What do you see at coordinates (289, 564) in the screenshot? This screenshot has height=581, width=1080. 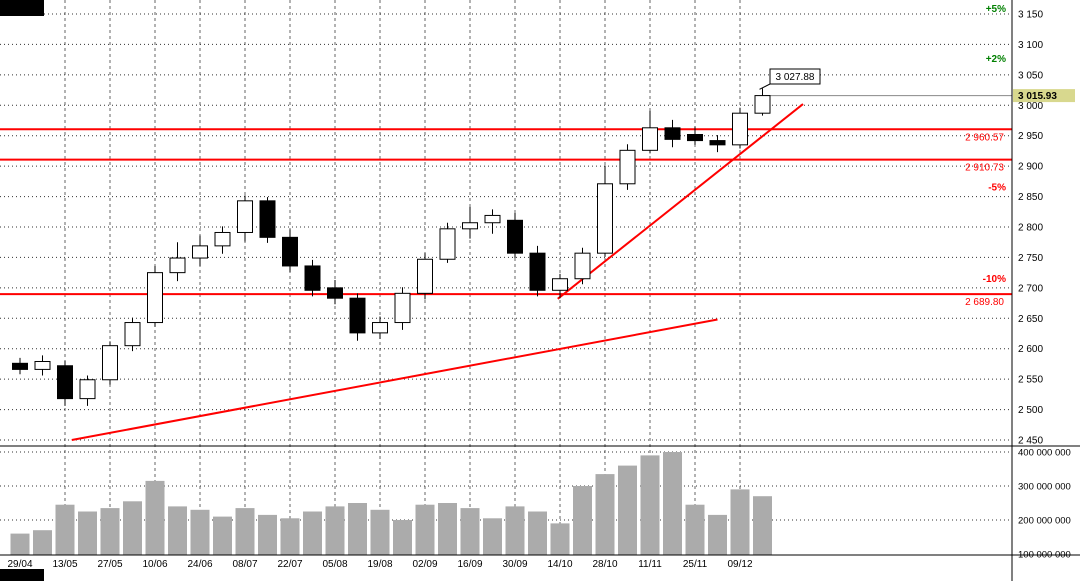 I see `date-label: 22/07` at bounding box center [289, 564].